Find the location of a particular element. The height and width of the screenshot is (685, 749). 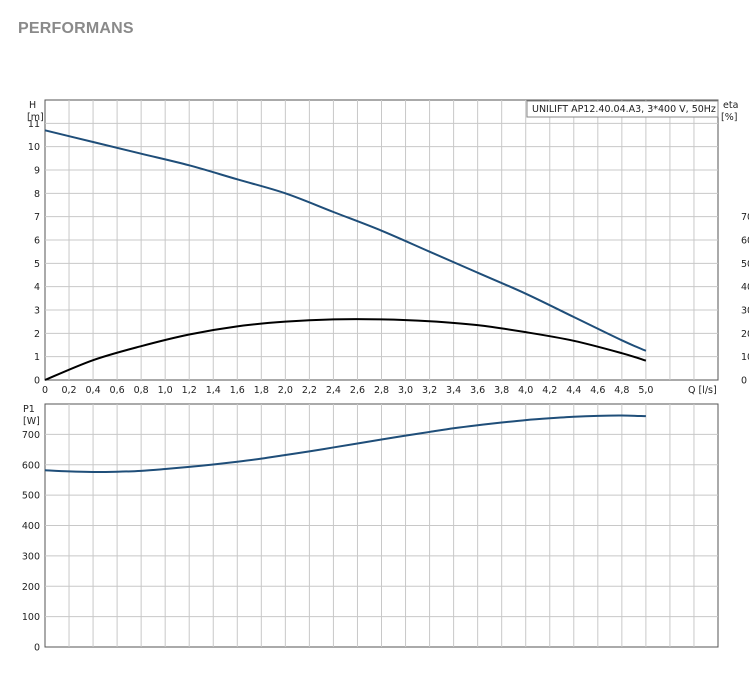

y-axis-label-eta: eta is located at coordinates (730, 105).